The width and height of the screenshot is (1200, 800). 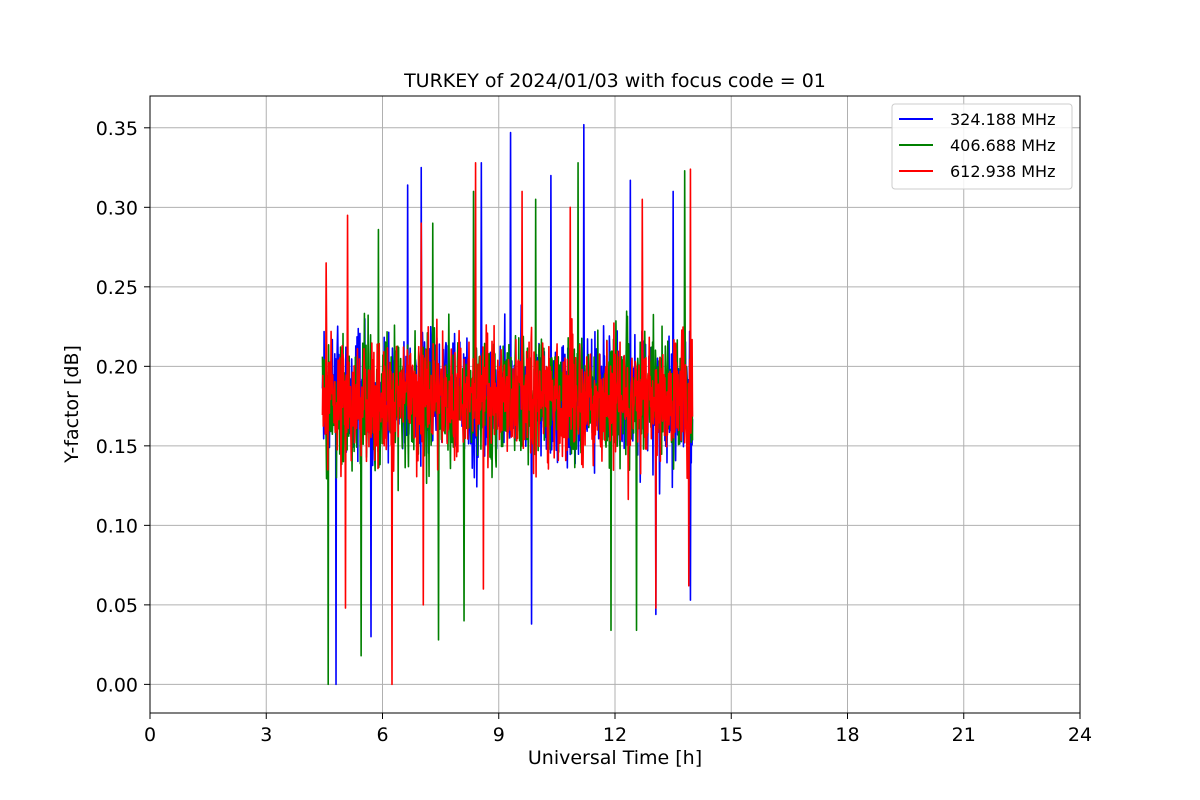 What do you see at coordinates (117, 606) in the screenshot?
I see `y-tick-label: 0.05` at bounding box center [117, 606].